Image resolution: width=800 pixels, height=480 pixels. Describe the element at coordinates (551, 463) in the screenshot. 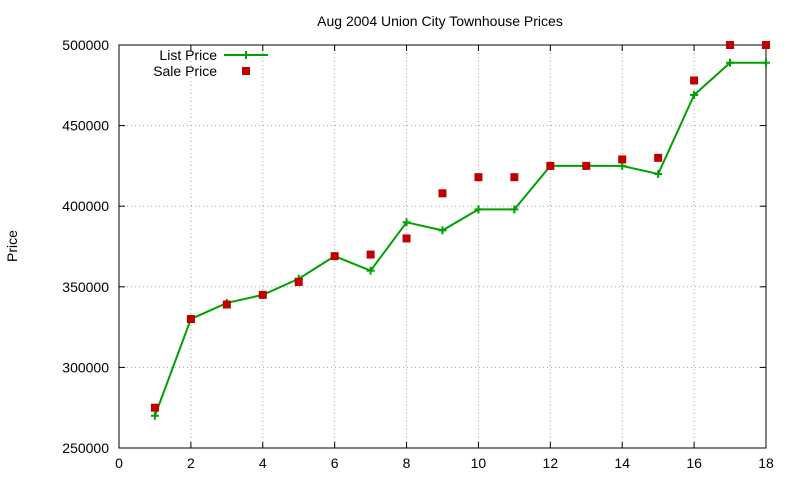

I see `x-tick-label: 12` at that location.